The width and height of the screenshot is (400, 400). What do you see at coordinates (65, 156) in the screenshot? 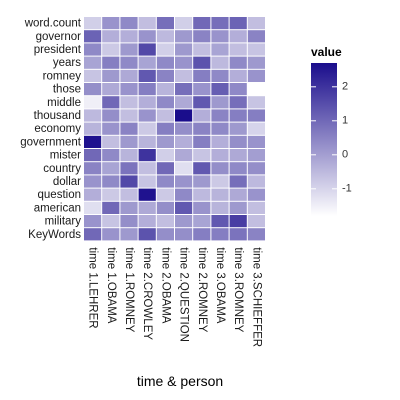
I see `y-tick-label: mister` at bounding box center [65, 156].